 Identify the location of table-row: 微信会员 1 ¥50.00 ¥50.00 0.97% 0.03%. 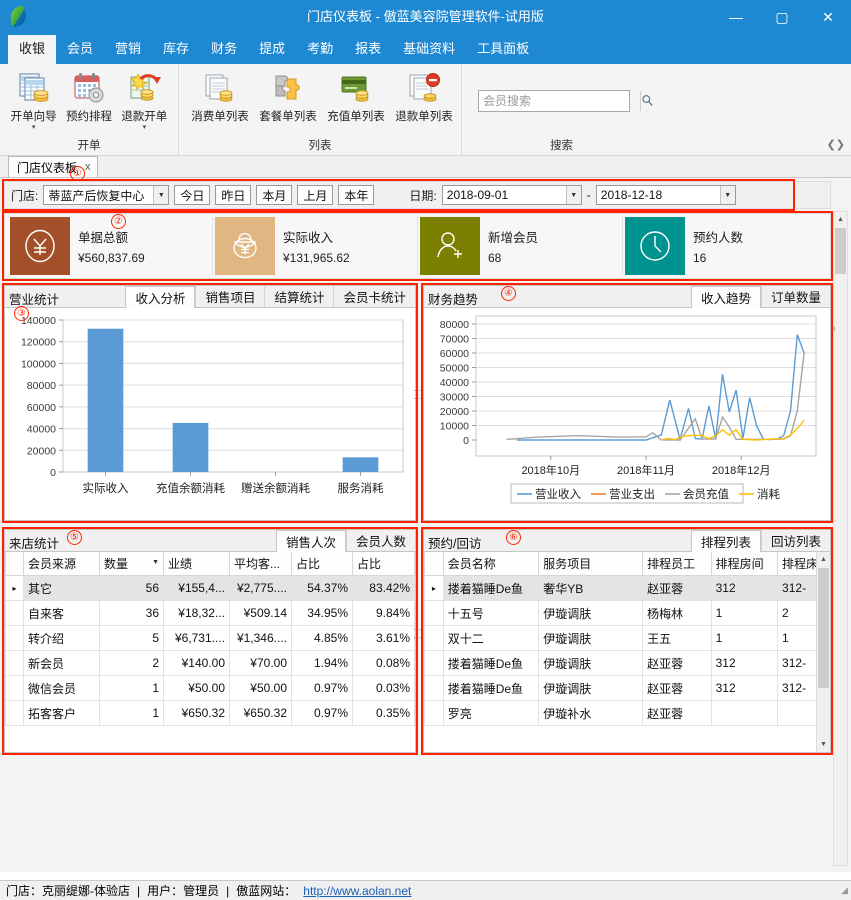
(210, 688).